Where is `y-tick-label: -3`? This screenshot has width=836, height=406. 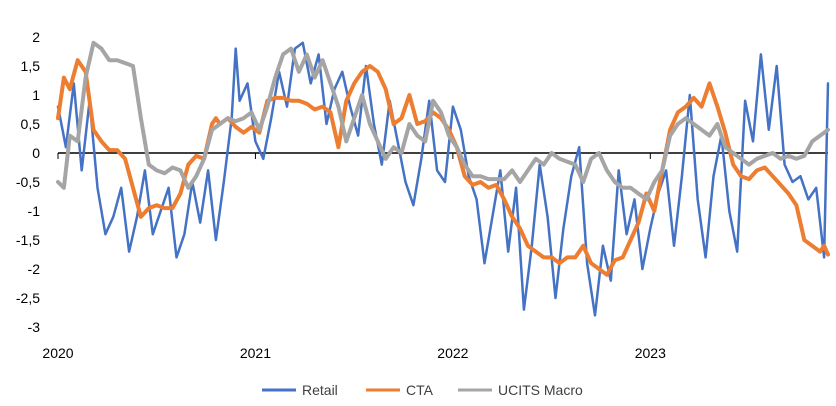 y-tick-label: -3 is located at coordinates (34, 327).